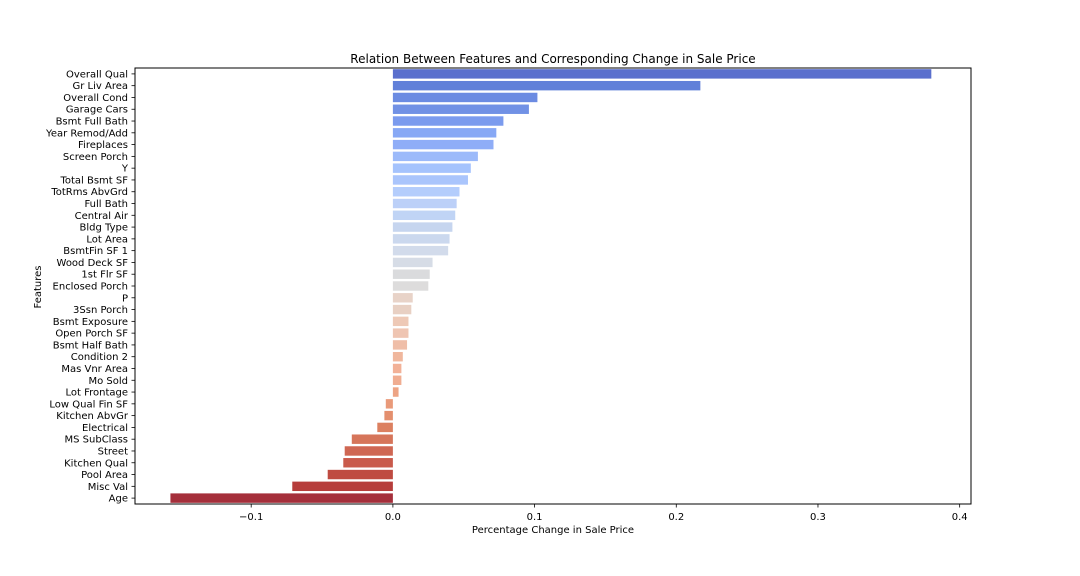  Describe the element at coordinates (107, 239) in the screenshot. I see `y-tick-label: Lot Area` at that location.